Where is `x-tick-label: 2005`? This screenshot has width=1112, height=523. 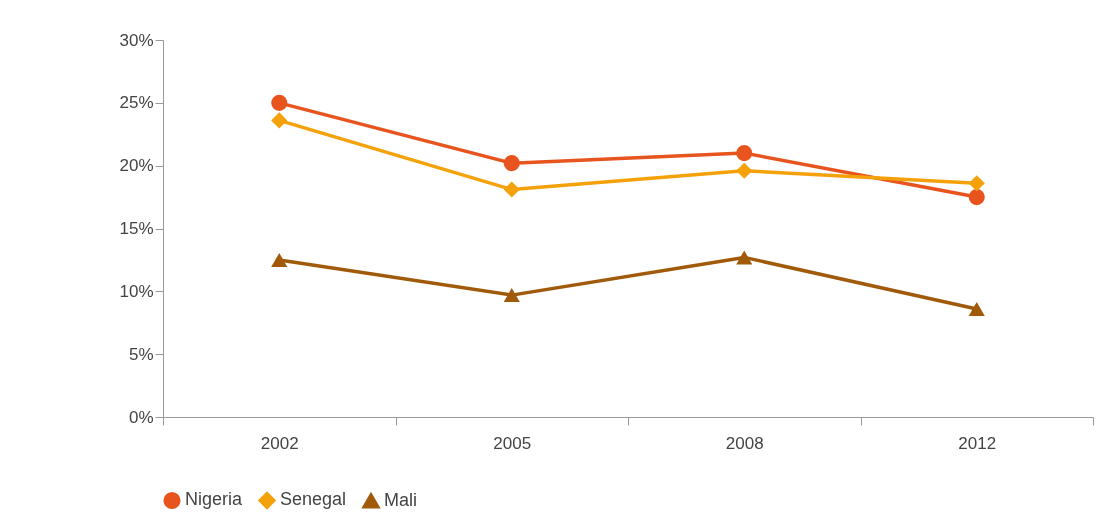
x-tick-label: 2005 is located at coordinates (512, 443).